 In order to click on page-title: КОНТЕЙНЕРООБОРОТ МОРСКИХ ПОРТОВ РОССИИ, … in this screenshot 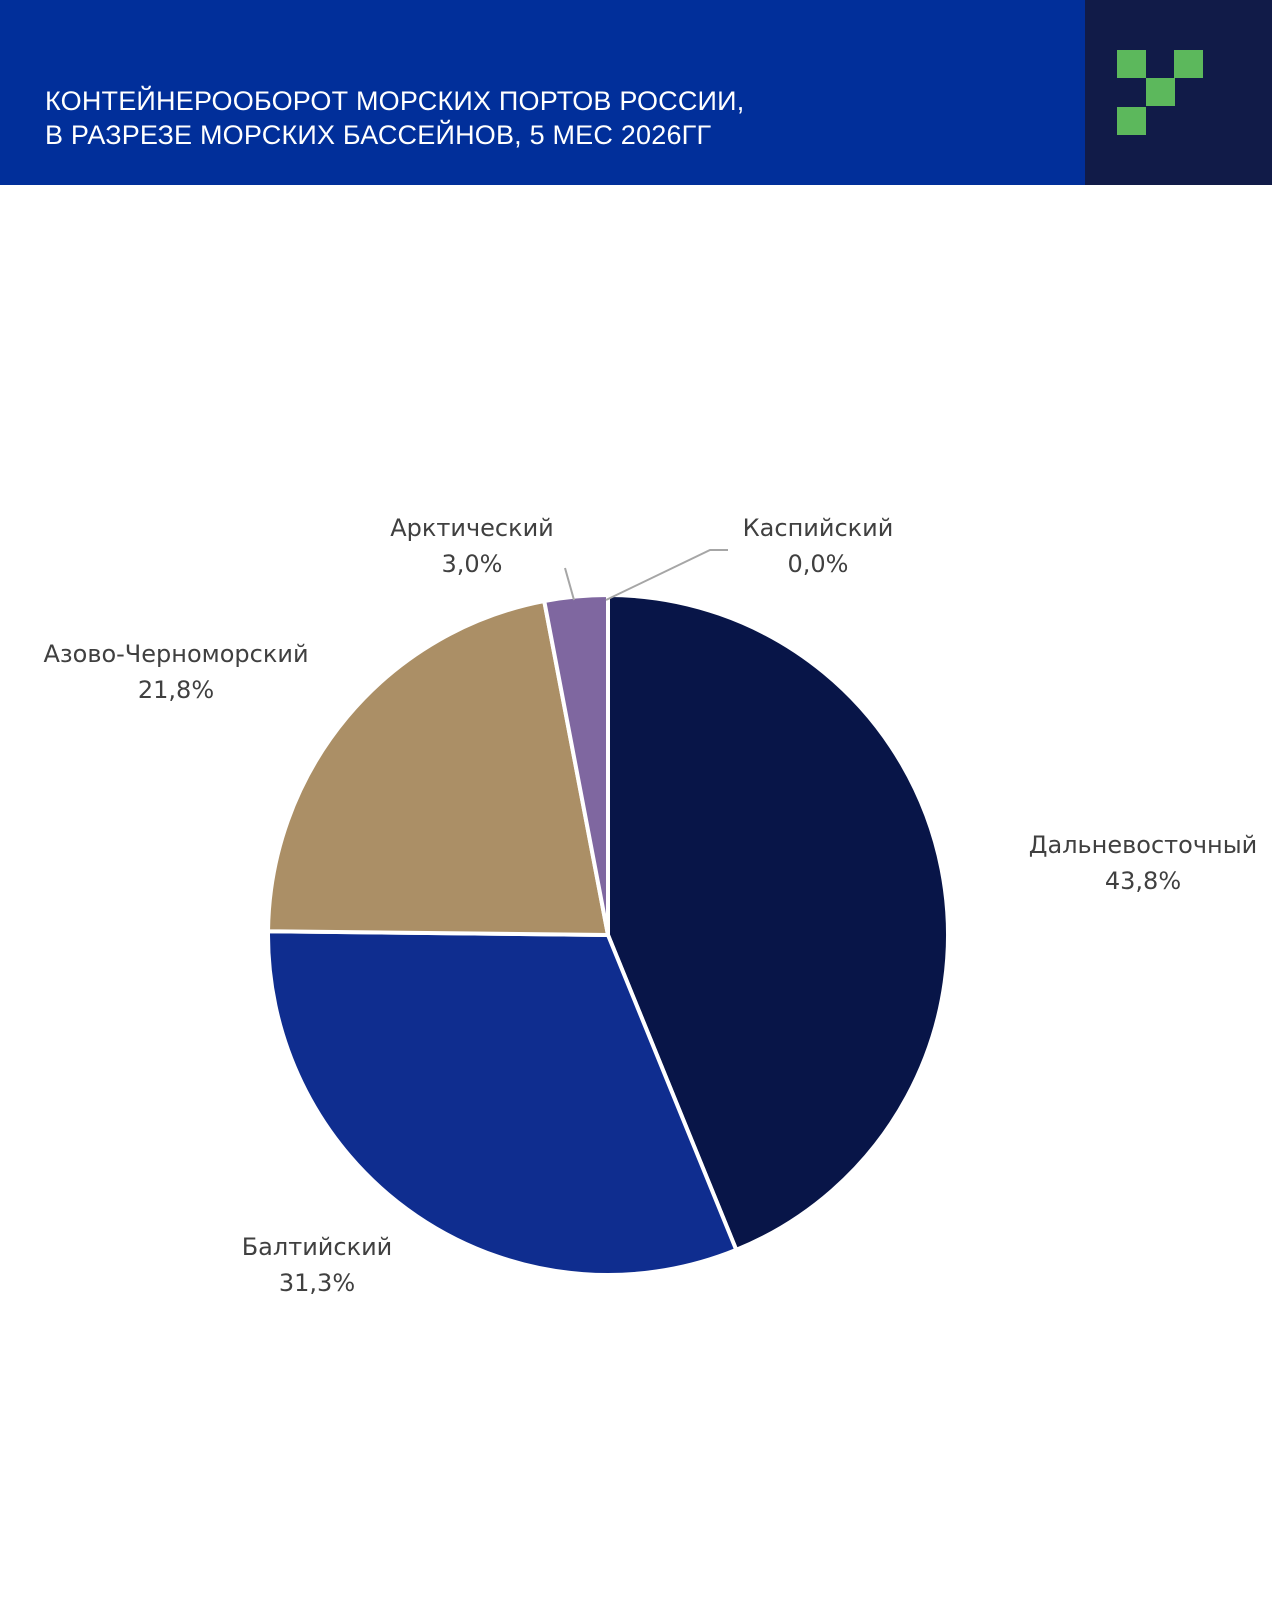, I will do `click(394, 118)`.